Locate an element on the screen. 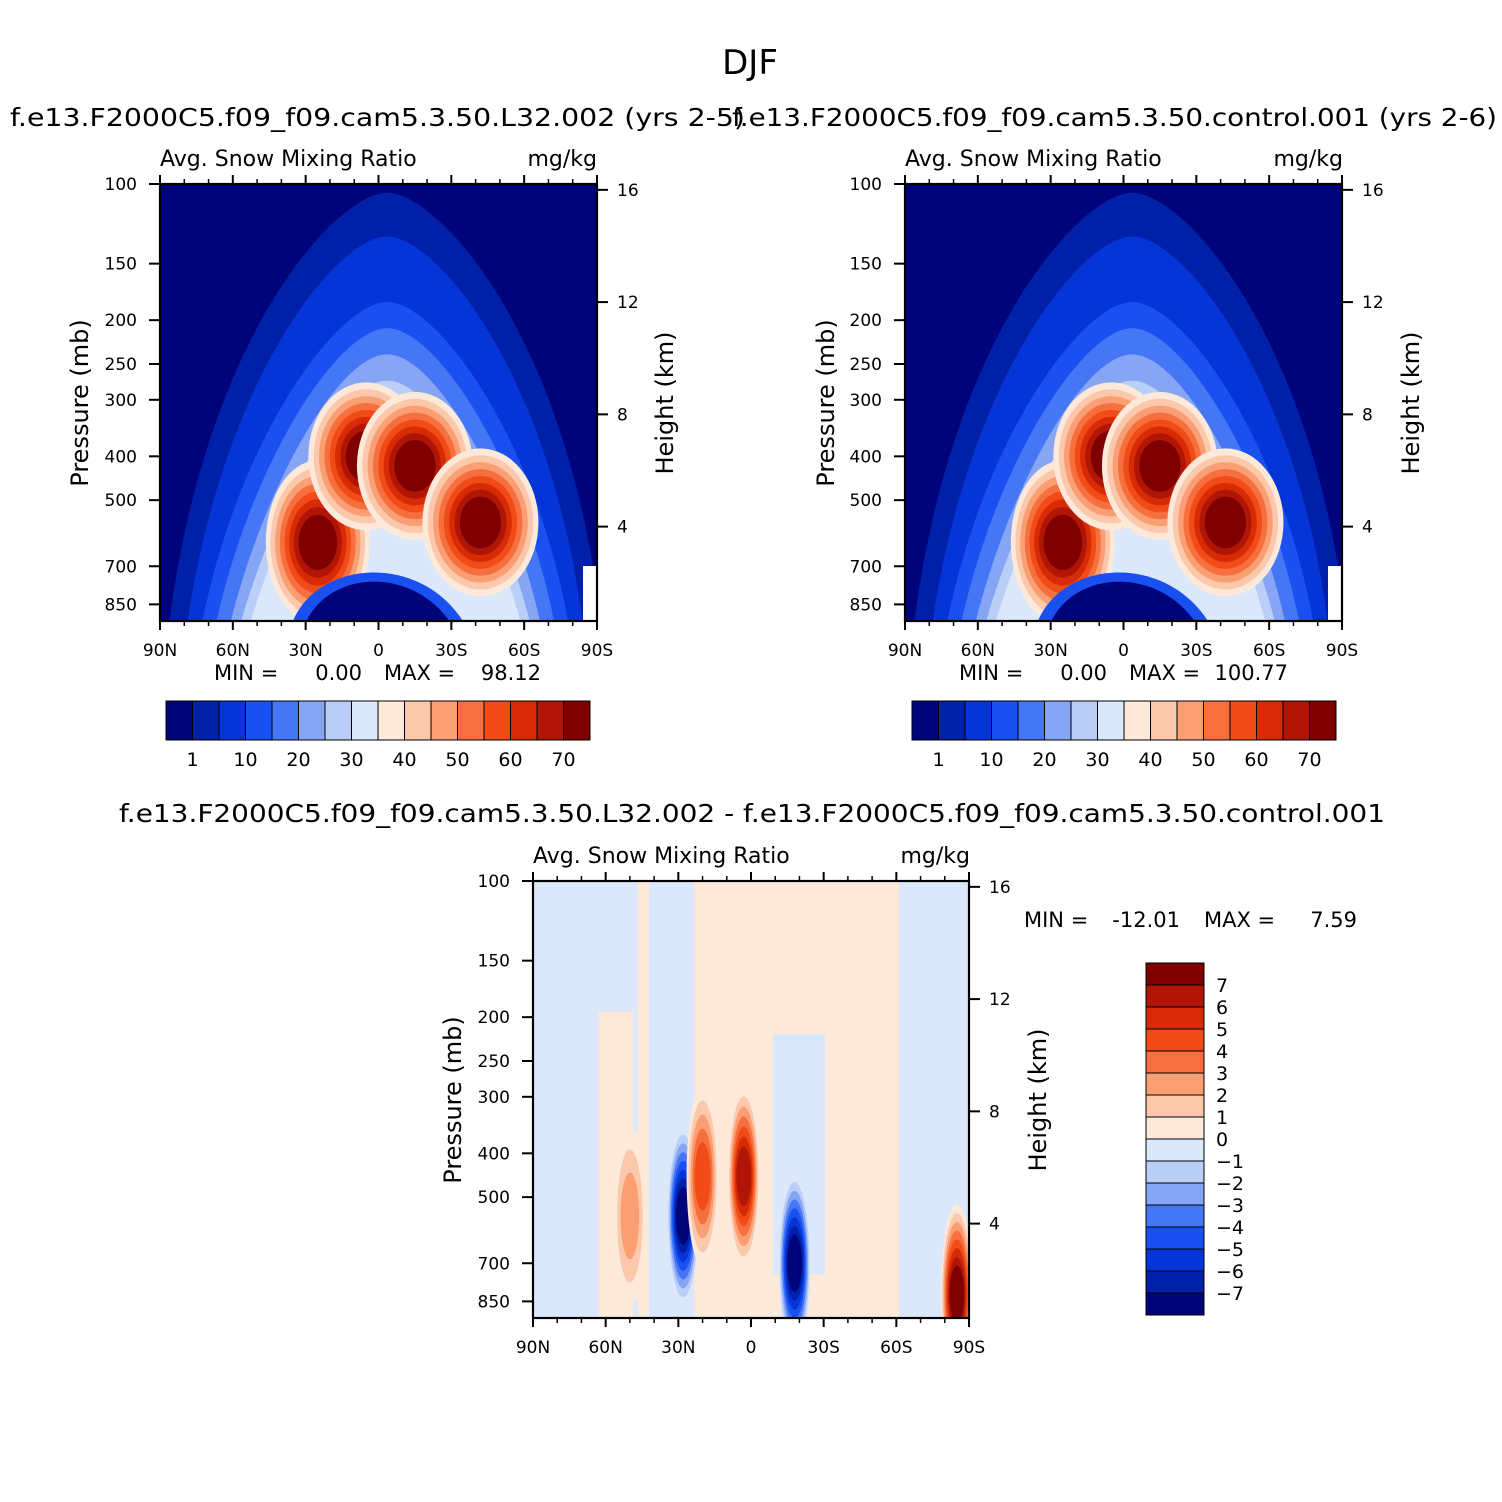 This screenshot has height=1502, width=1502. y-tick-label: 850 is located at coordinates (121, 605).